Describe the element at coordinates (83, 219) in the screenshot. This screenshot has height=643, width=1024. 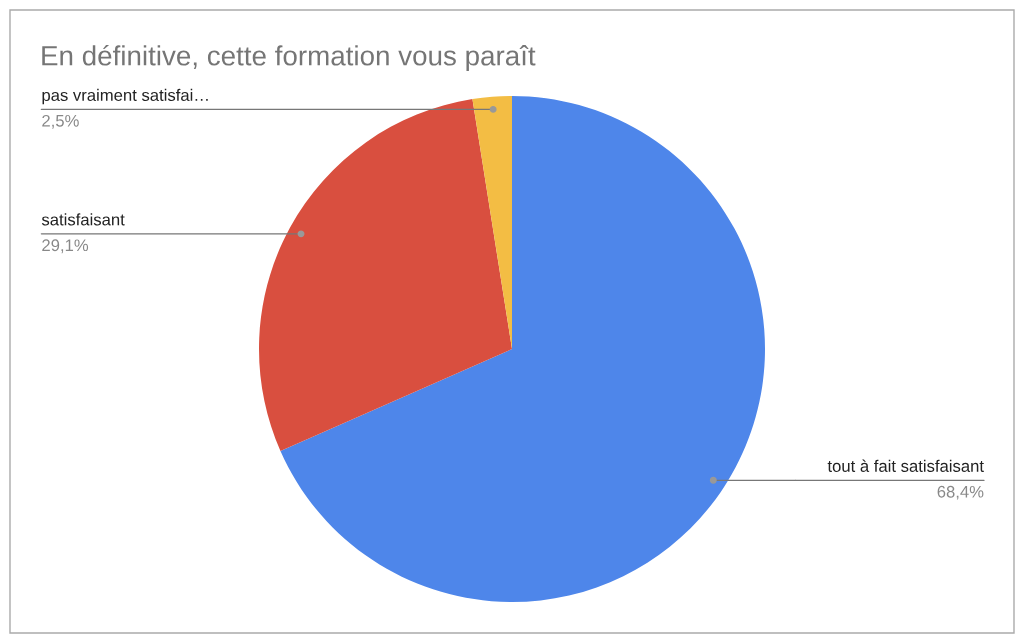
I see `slice-label: satisfaisant` at that location.